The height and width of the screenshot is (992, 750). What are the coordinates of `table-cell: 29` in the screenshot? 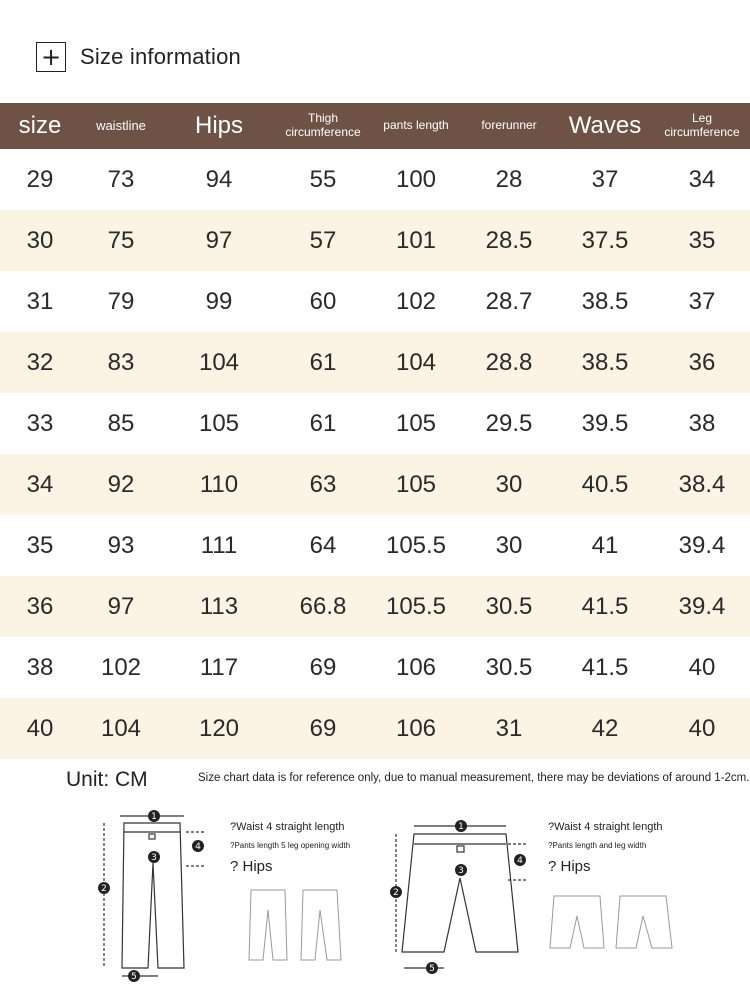 It's located at (40, 179).